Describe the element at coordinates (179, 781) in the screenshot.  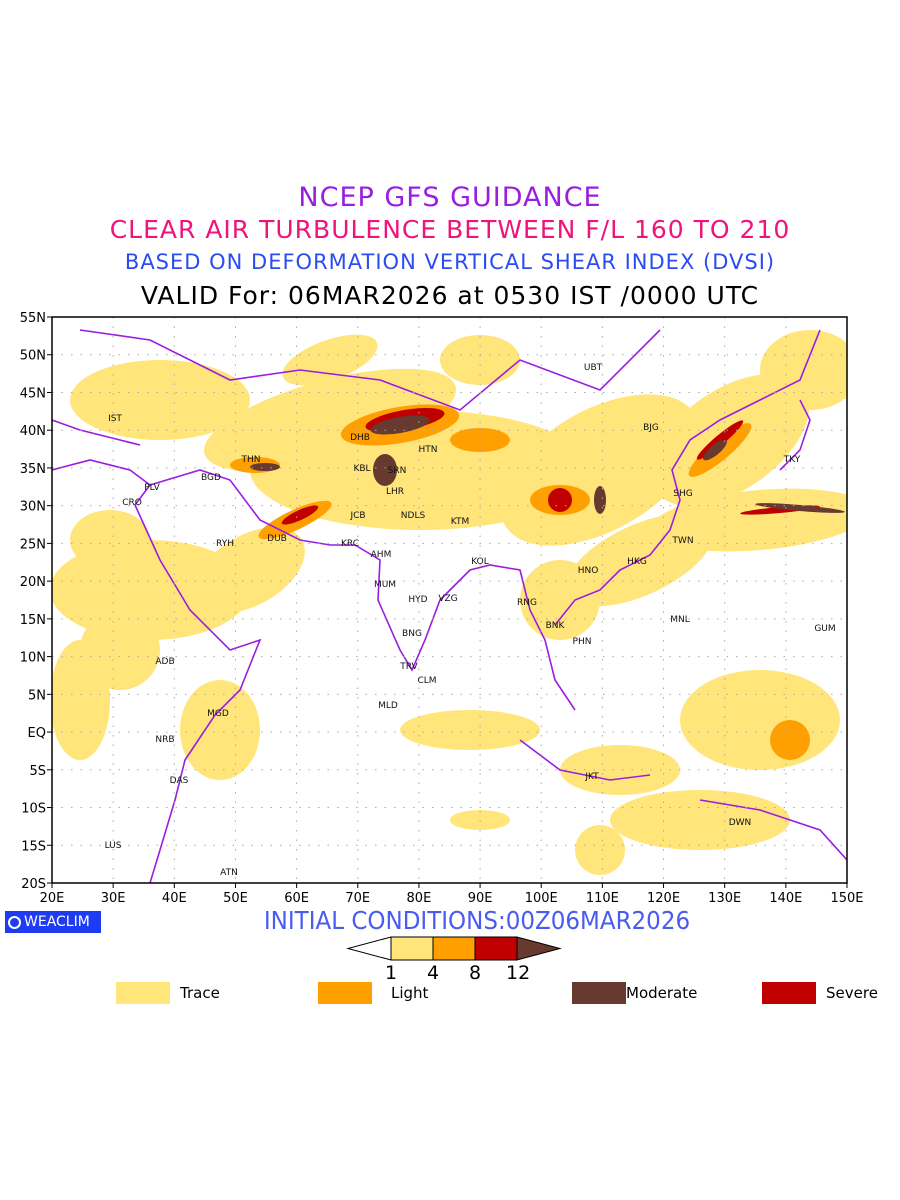
I see `city-label-das: DAS` at that location.